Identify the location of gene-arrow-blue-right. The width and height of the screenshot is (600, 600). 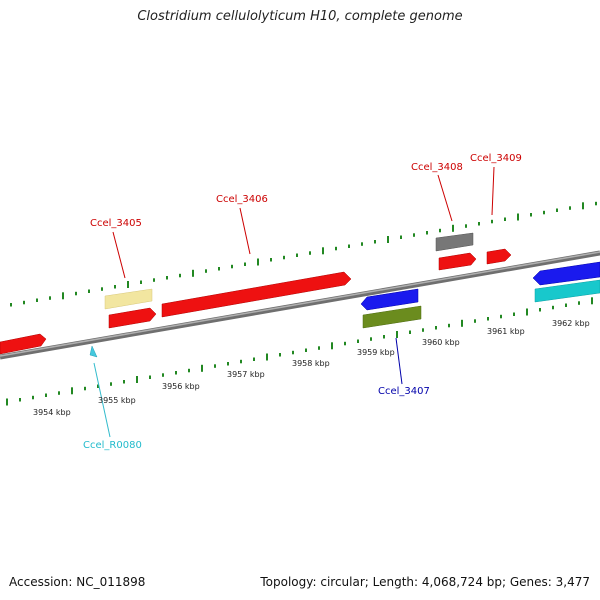
(566, 273).